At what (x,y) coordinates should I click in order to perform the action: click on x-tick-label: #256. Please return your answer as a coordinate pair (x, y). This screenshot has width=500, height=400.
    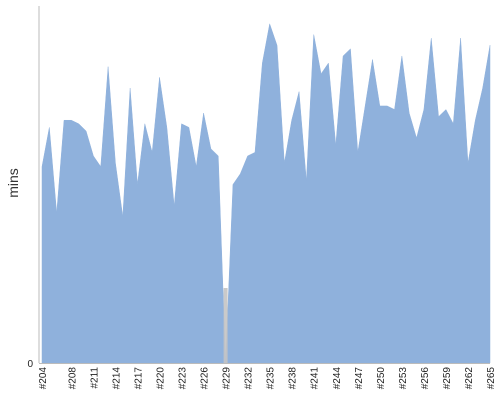
    Looking at the image, I should click on (425, 378).